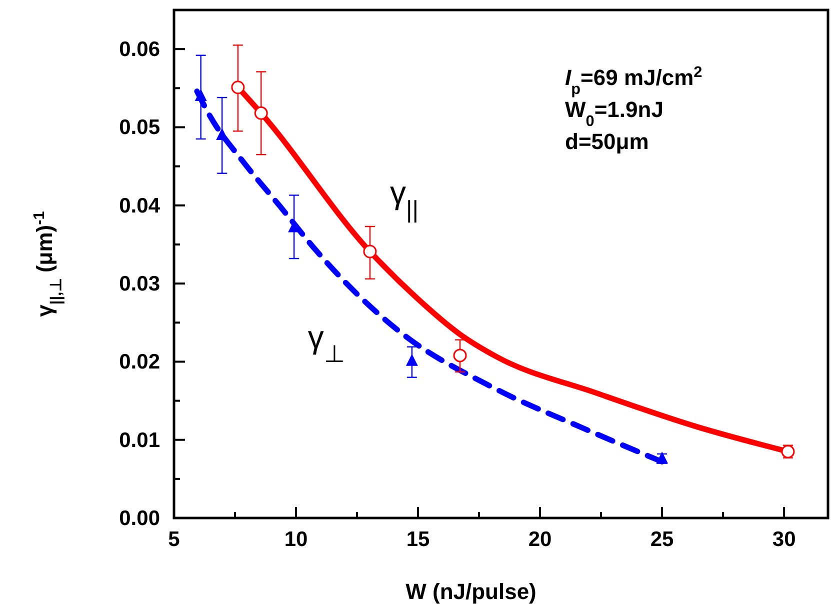 The image size is (831, 611). I want to click on y-tick-label: 0.02, so click(139, 362).